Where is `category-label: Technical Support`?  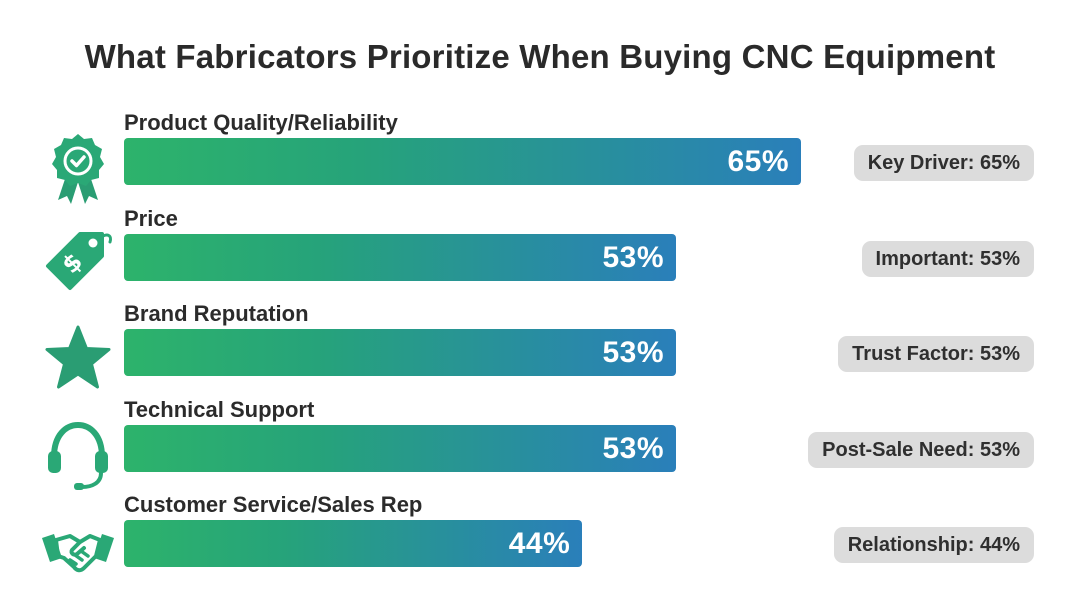
category-label: Technical Support is located at coordinates (219, 409).